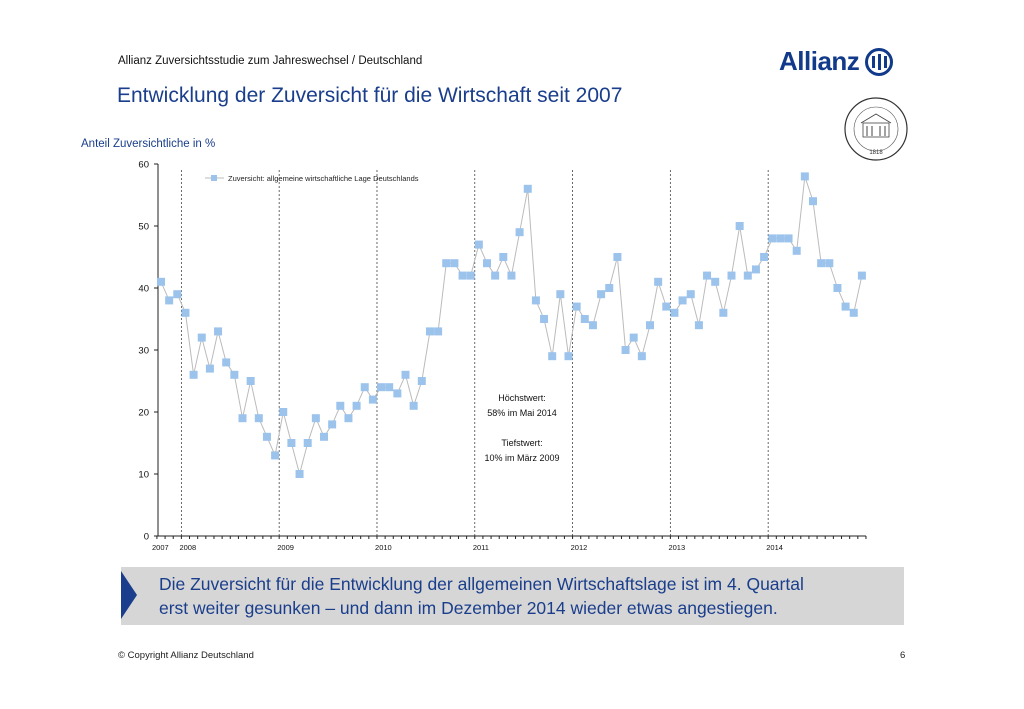 The width and height of the screenshot is (1024, 709). What do you see at coordinates (481, 547) in the screenshot?
I see `x-year-label: 2011` at bounding box center [481, 547].